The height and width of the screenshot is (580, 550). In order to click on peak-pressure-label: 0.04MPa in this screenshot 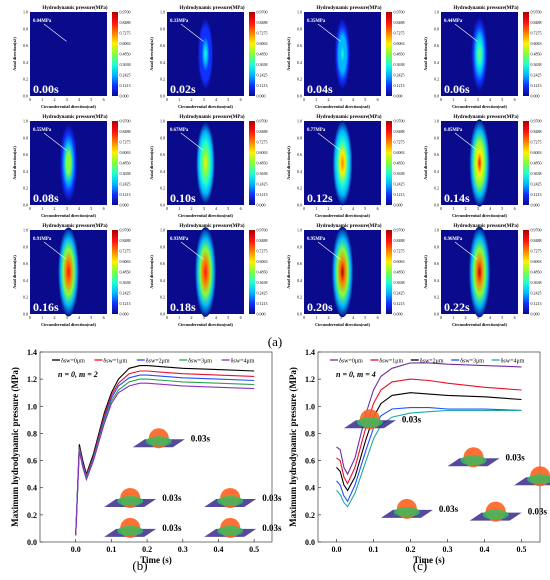, I will do `click(42, 21)`.